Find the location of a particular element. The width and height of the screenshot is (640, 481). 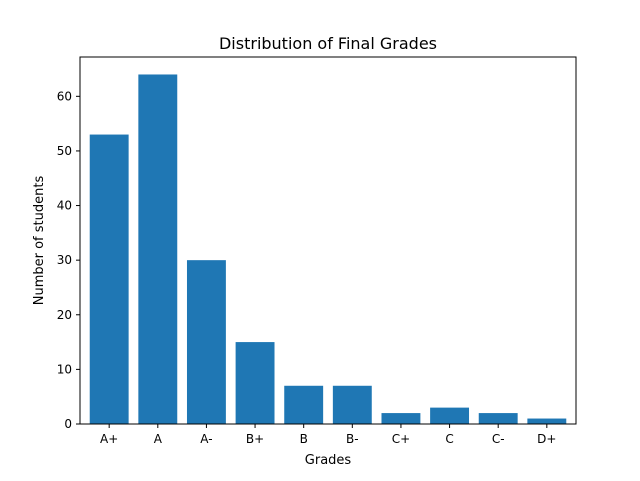

y-tick-label: 0 is located at coordinates (68, 424).